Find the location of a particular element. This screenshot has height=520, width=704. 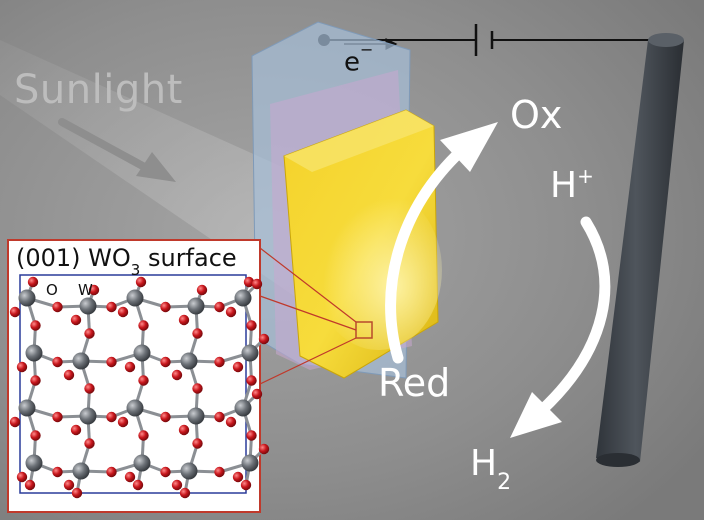

red-label: Red is located at coordinates (414, 383).